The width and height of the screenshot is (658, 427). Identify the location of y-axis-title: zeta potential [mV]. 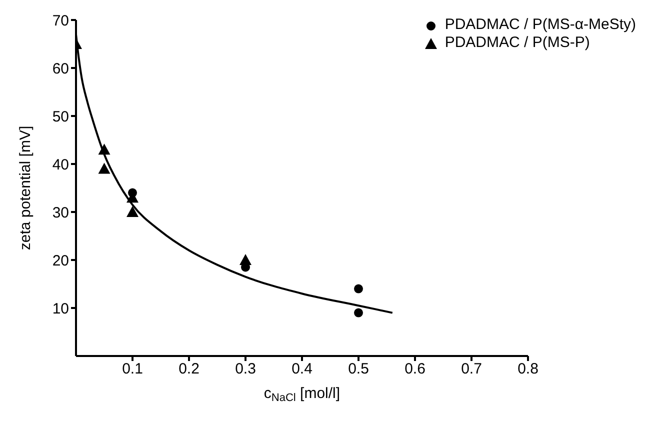
(25, 188).